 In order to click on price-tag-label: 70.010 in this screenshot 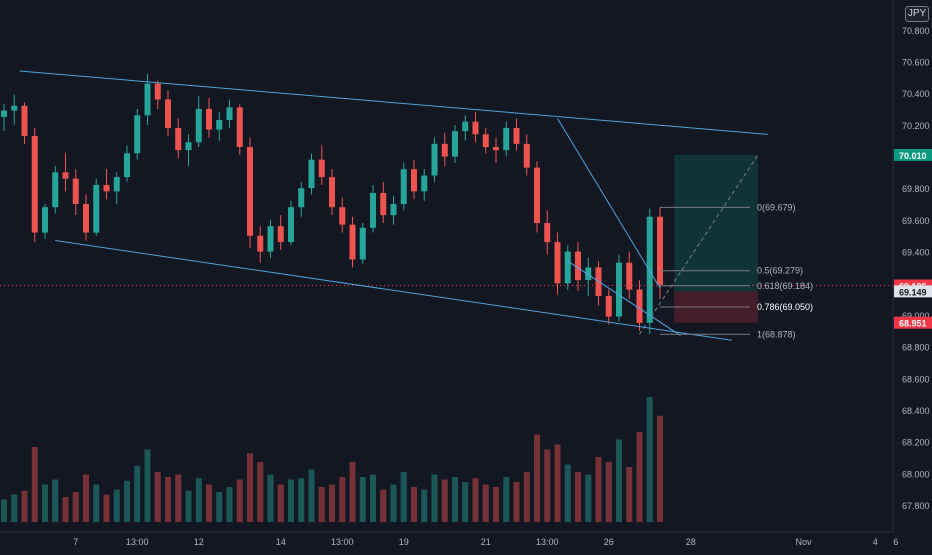, I will do `click(913, 156)`.